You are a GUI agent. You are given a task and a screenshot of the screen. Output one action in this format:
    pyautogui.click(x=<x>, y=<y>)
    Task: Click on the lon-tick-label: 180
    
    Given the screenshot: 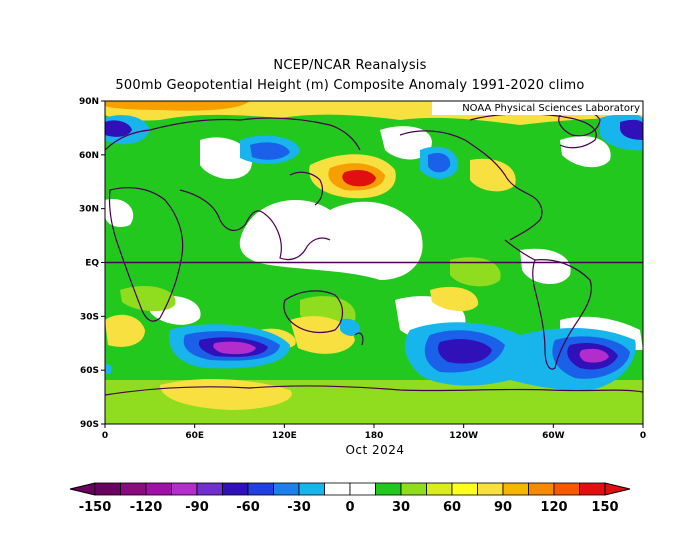 What is the action you would take?
    pyautogui.click(x=374, y=436)
    